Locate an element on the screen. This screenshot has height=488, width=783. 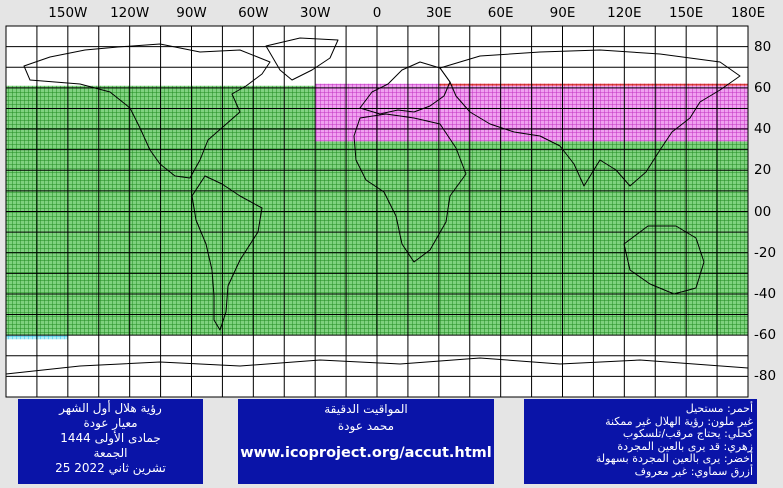
greenland-outline is located at coordinates (302, 59).